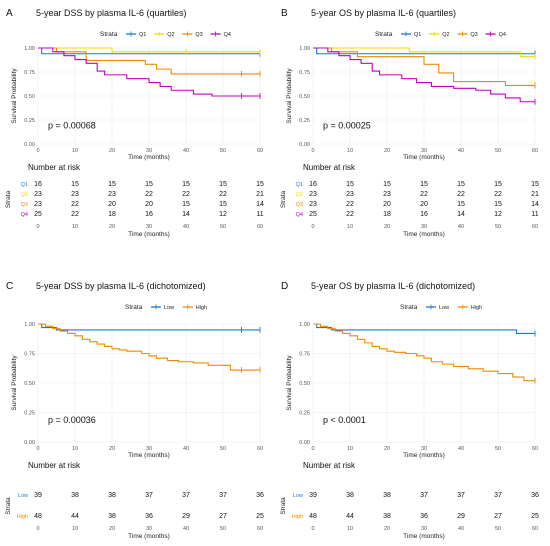  I want to click on risk-value: 48, so click(38, 516).